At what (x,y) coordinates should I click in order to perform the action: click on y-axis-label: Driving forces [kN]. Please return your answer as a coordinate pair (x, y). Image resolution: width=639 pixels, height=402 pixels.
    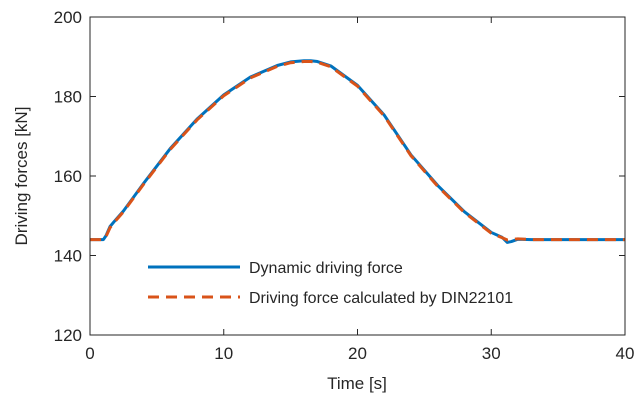
    Looking at the image, I should click on (21, 176).